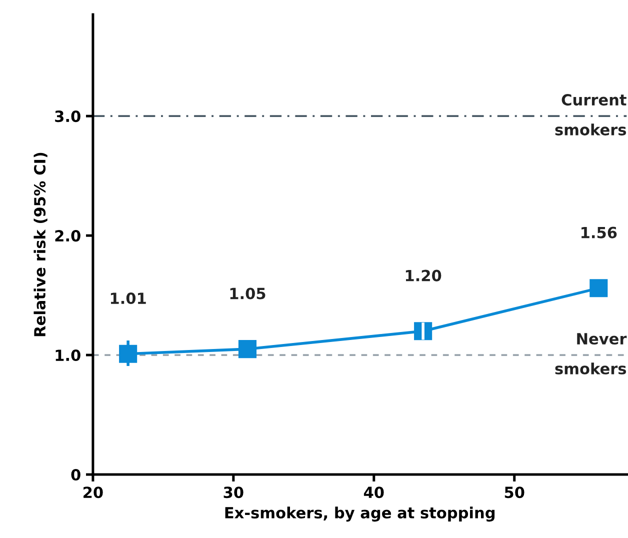 This screenshot has height=538, width=628. I want to click on x-tick-label: 20, so click(93, 492).